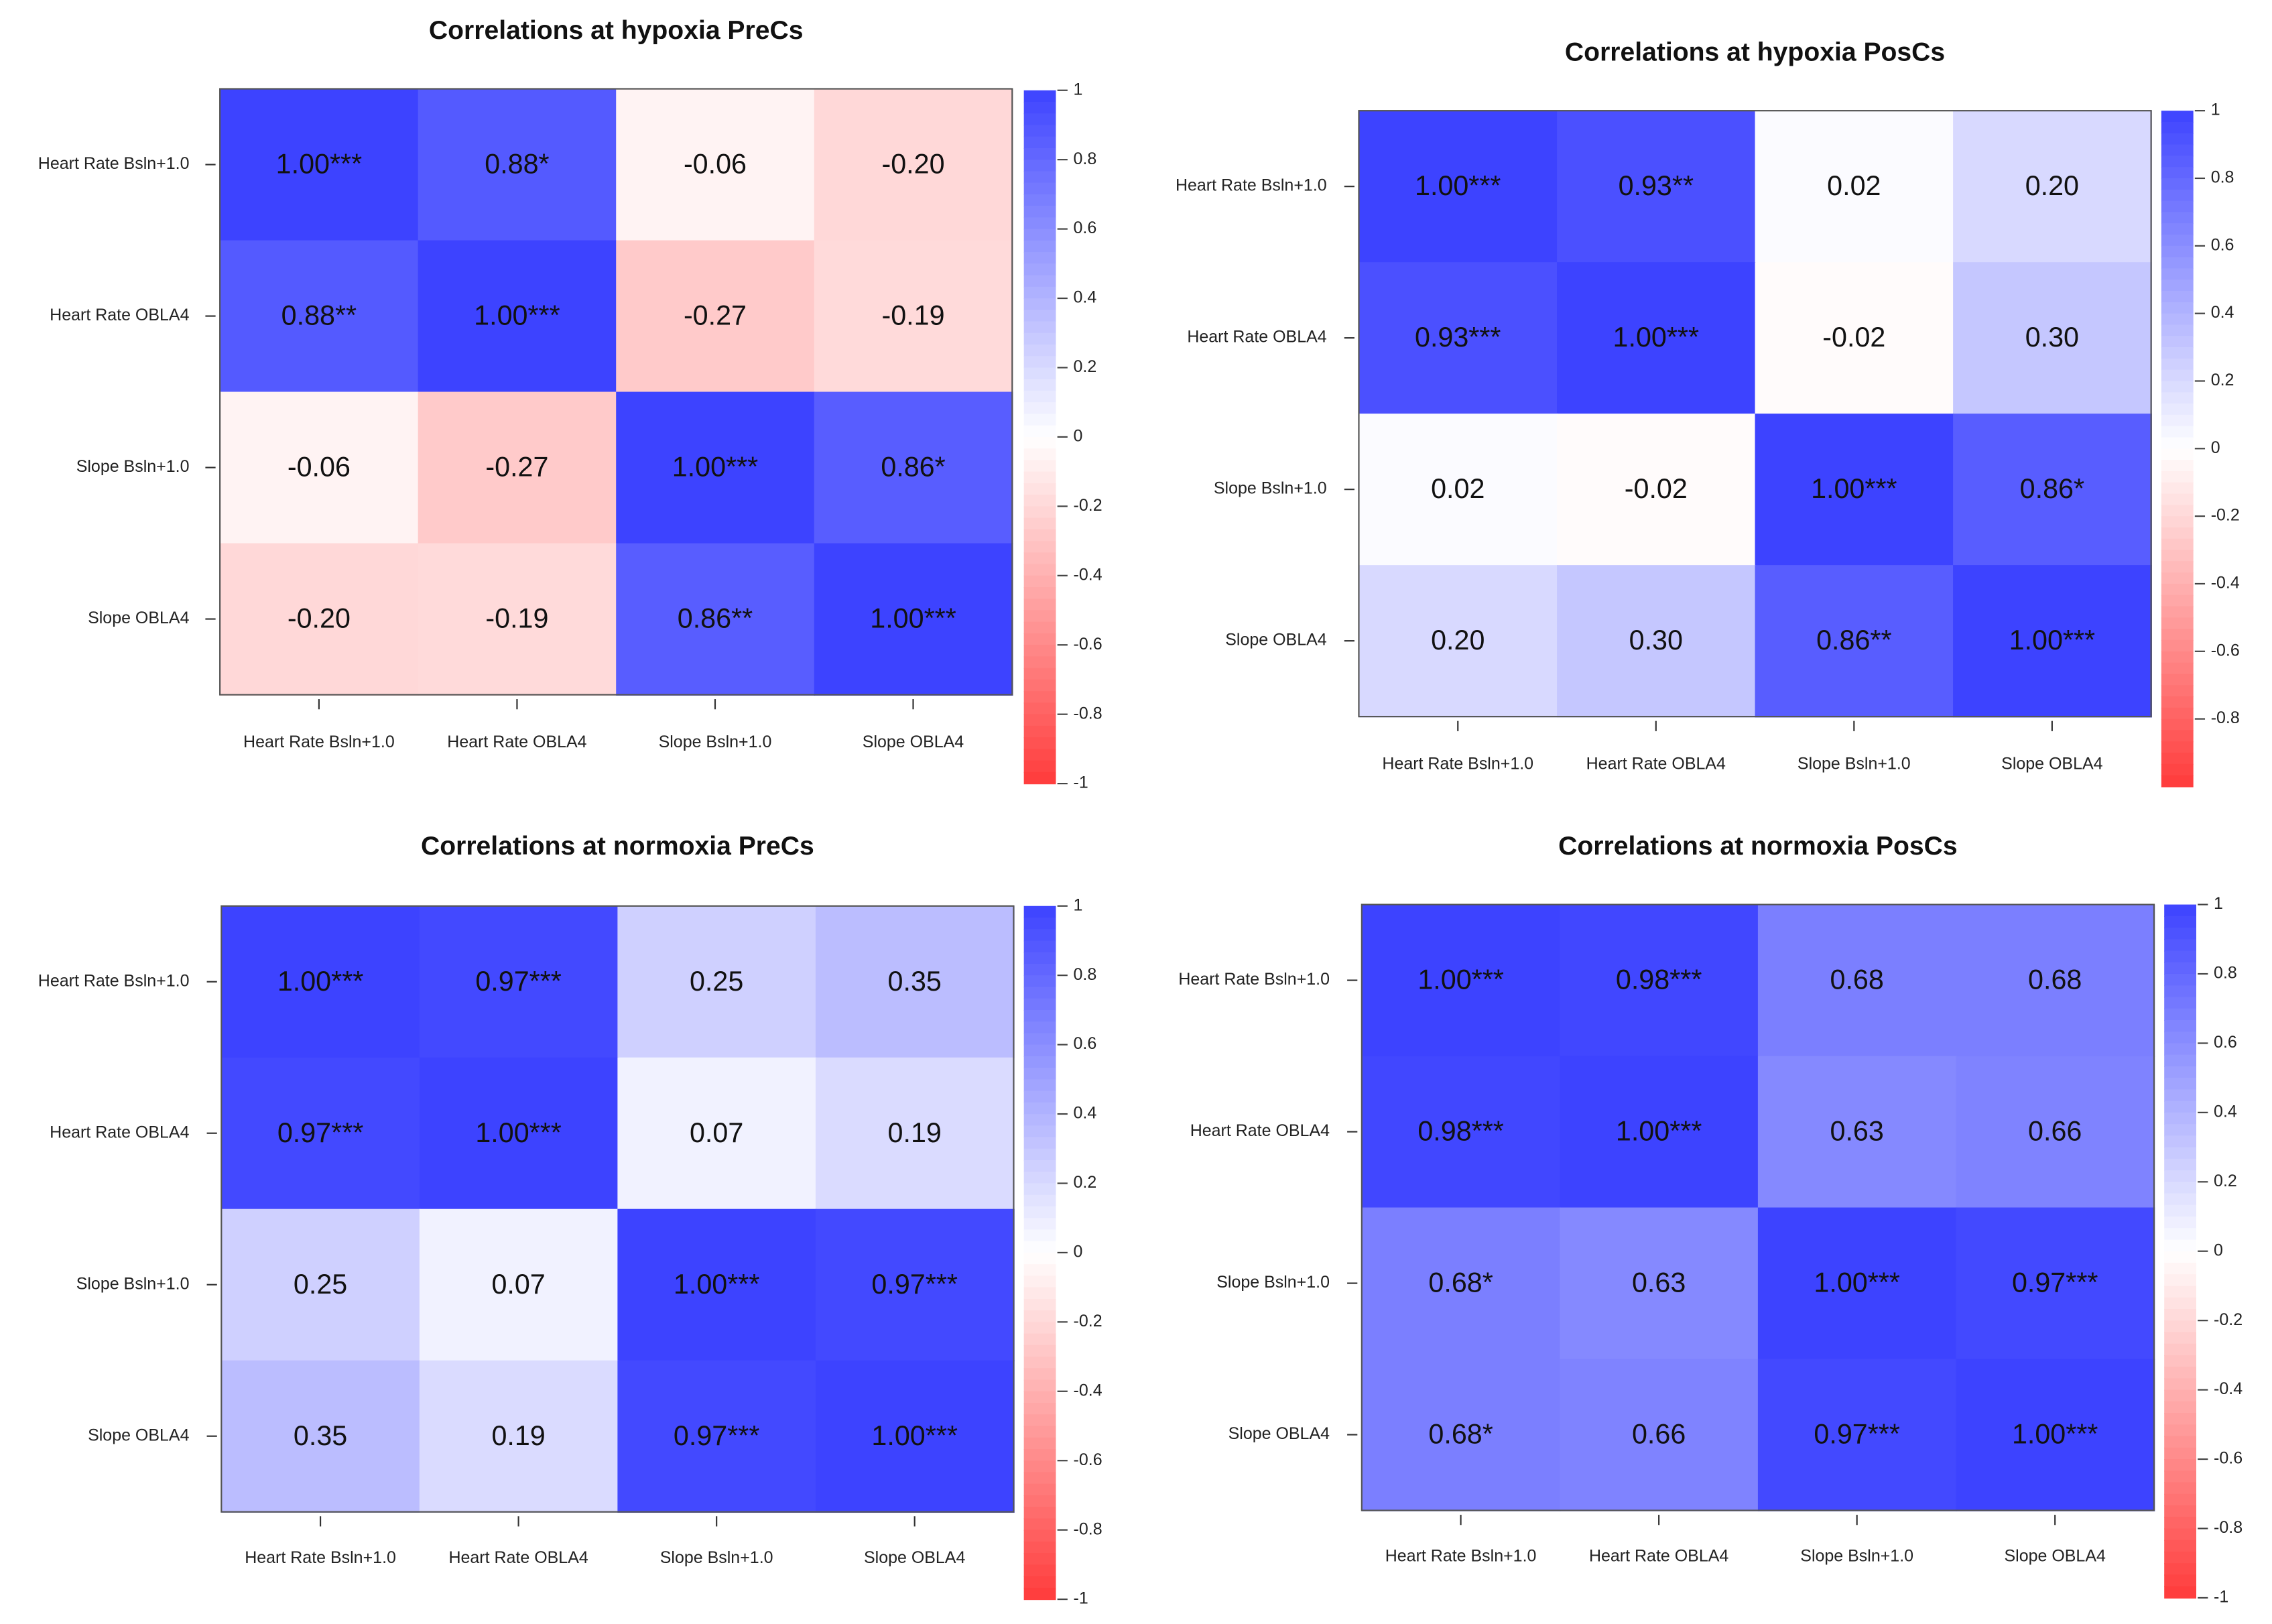 The width and height of the screenshot is (2272, 1624). I want to click on column-label: Slope OBLA4, so click(914, 1558).